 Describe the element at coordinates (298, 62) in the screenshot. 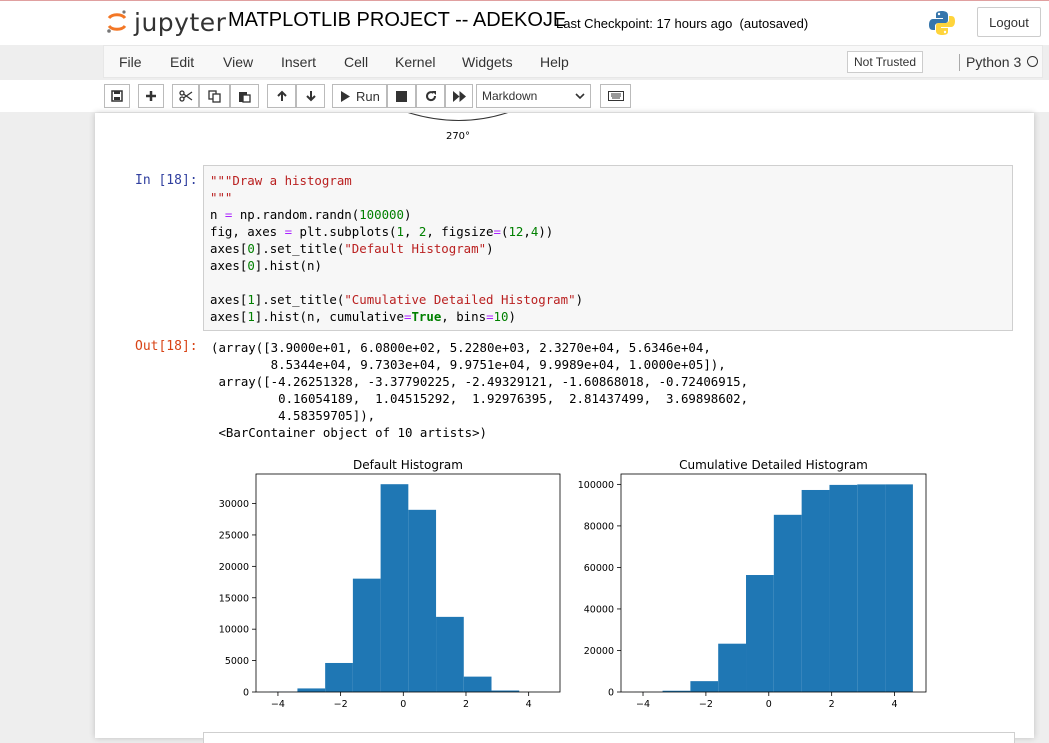

I see `menu-insert: Insert` at that location.